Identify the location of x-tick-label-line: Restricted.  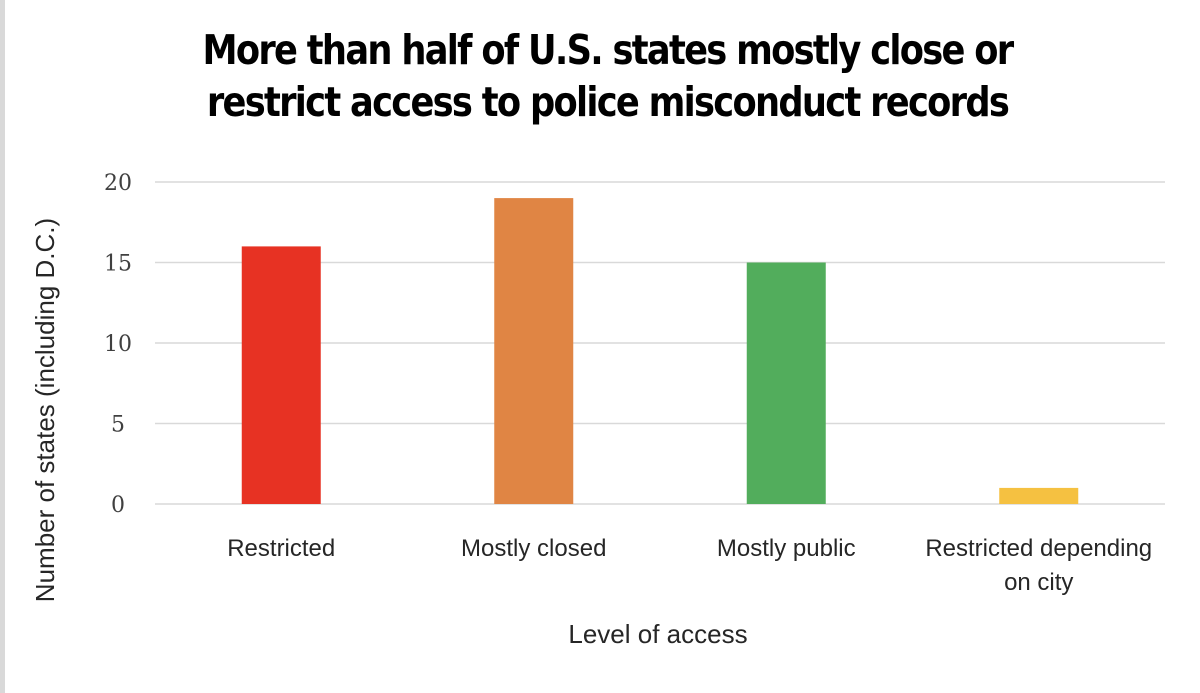
(281, 548).